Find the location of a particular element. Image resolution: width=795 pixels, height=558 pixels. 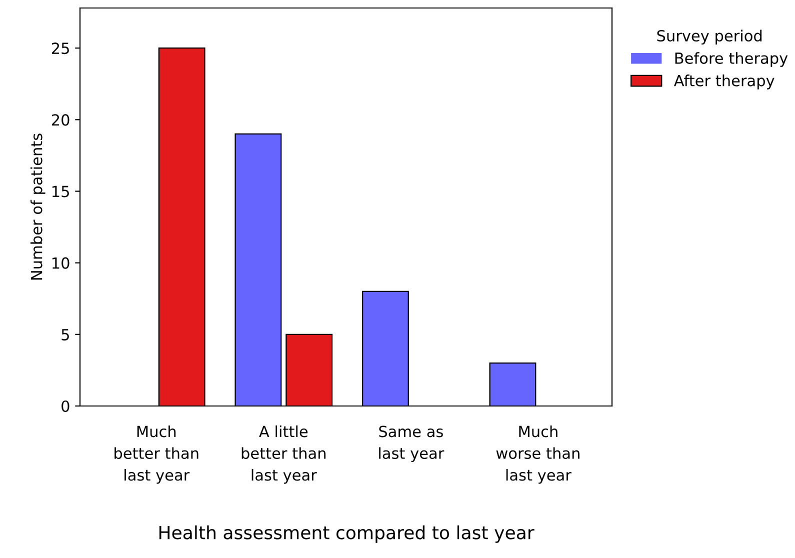

legend-label: After therapy is located at coordinates (724, 82).